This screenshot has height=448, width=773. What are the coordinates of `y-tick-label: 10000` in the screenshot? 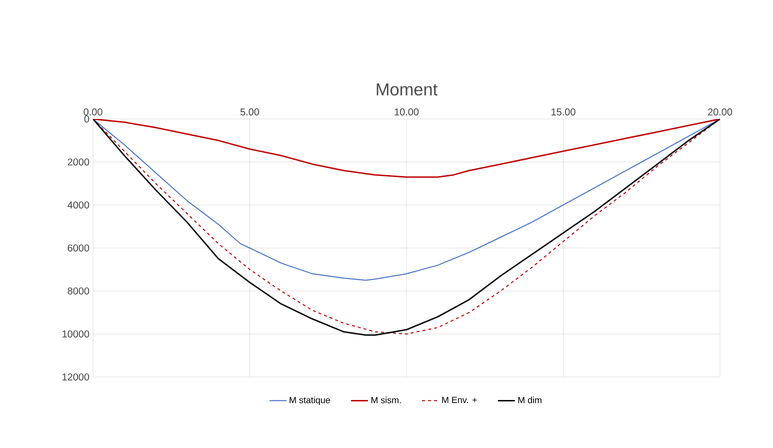 It's located at (76, 334).